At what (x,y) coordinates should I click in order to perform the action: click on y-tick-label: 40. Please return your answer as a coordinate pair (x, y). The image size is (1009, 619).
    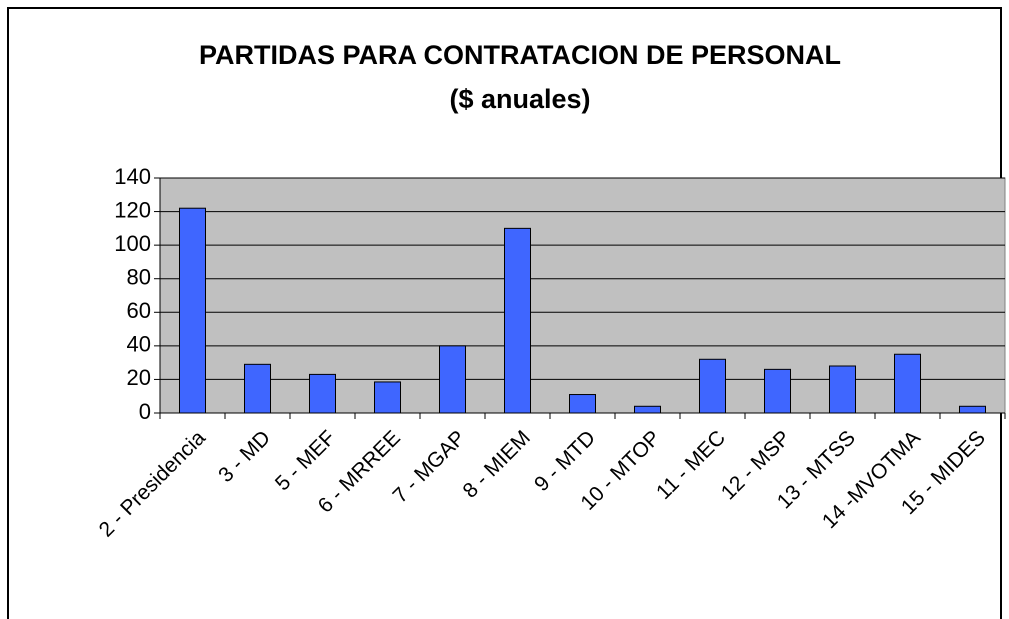
    Looking at the image, I should click on (139, 344).